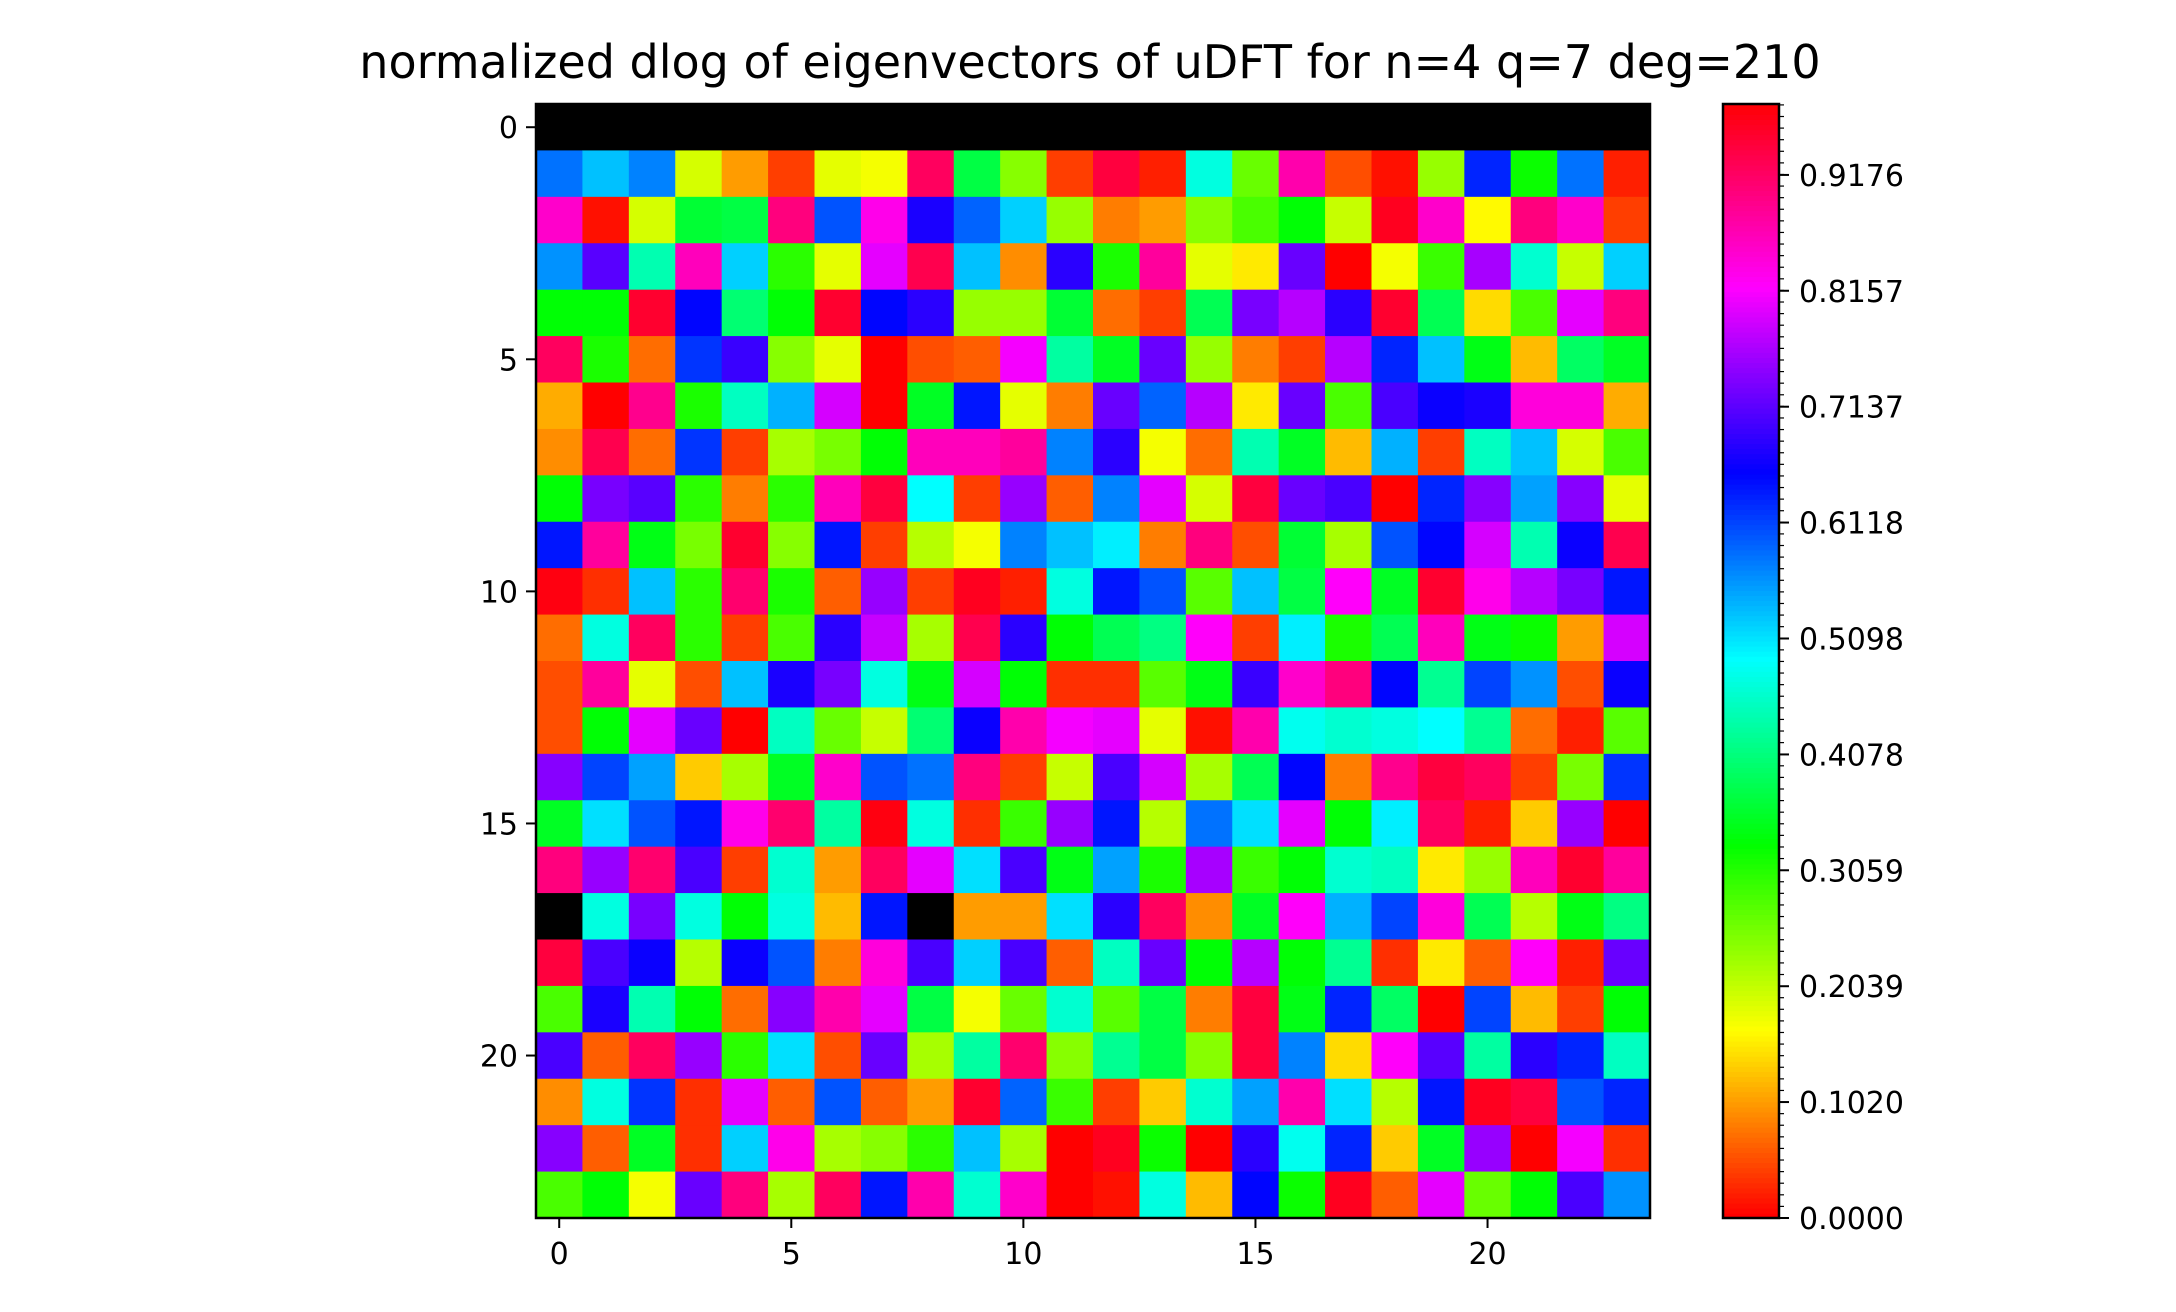 The height and width of the screenshot is (1312, 2176). Describe the element at coordinates (791, 1254) in the screenshot. I see `x-tick-label: 5` at that location.